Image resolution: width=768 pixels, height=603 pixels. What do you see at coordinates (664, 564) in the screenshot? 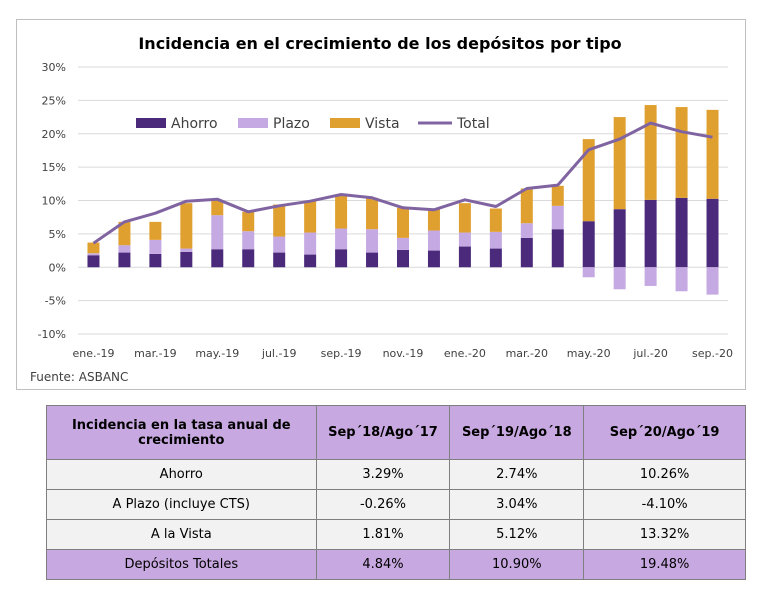
I see `cell-value: 19.48%` at bounding box center [664, 564].